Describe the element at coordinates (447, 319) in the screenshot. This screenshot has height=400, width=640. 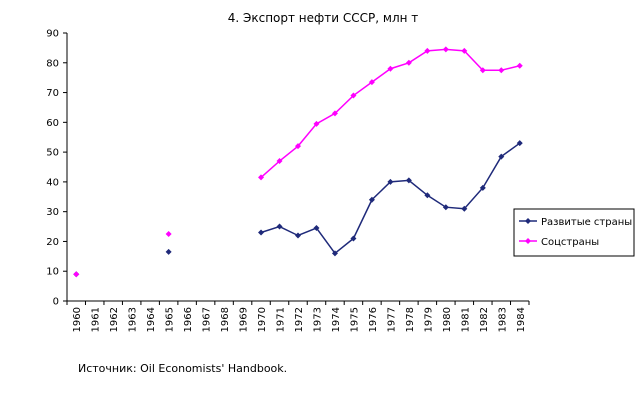
I see `x-tick-label: 1980` at that location.